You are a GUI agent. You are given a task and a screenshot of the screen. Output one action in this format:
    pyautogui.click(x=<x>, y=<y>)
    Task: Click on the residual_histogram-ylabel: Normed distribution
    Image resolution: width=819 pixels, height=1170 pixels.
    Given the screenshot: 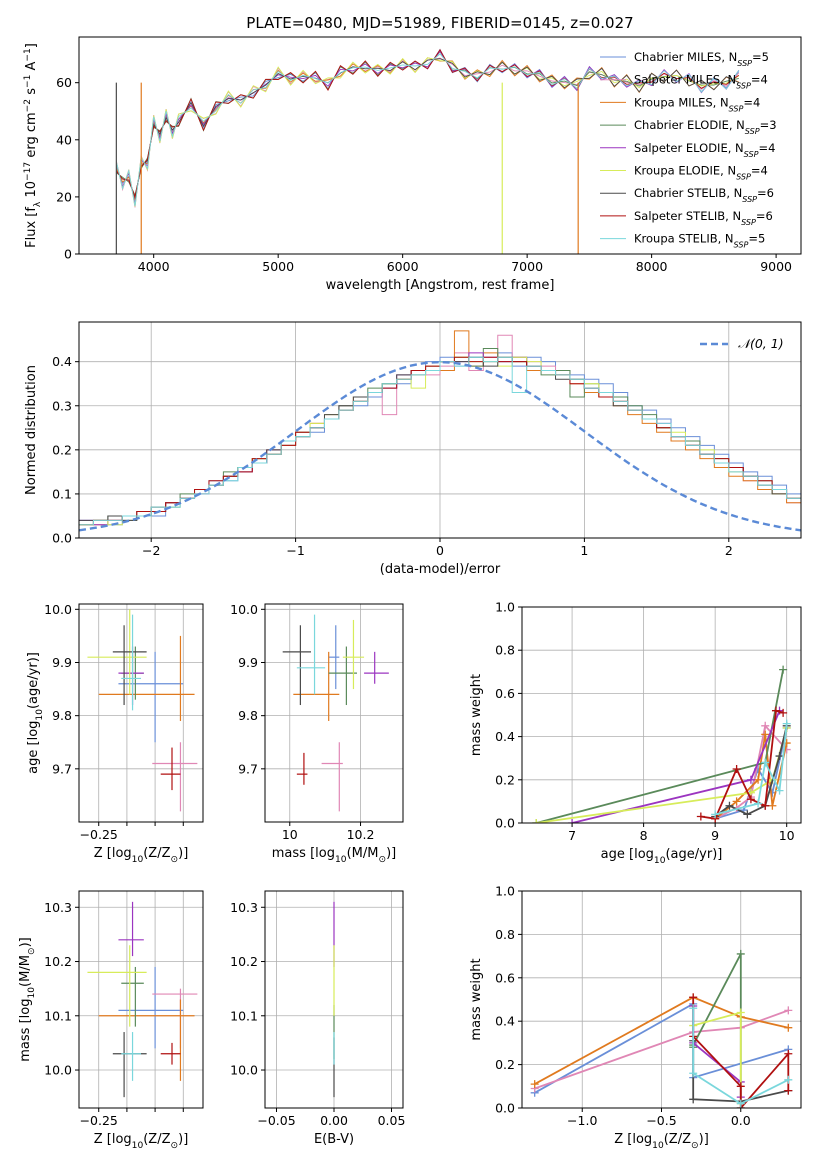 What is the action you would take?
    pyautogui.click(x=31, y=430)
    